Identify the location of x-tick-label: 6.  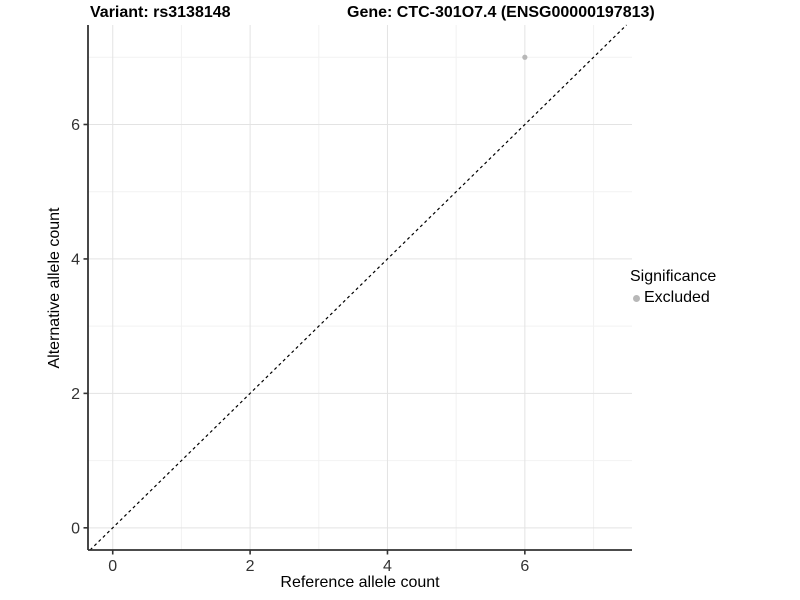
(524, 566).